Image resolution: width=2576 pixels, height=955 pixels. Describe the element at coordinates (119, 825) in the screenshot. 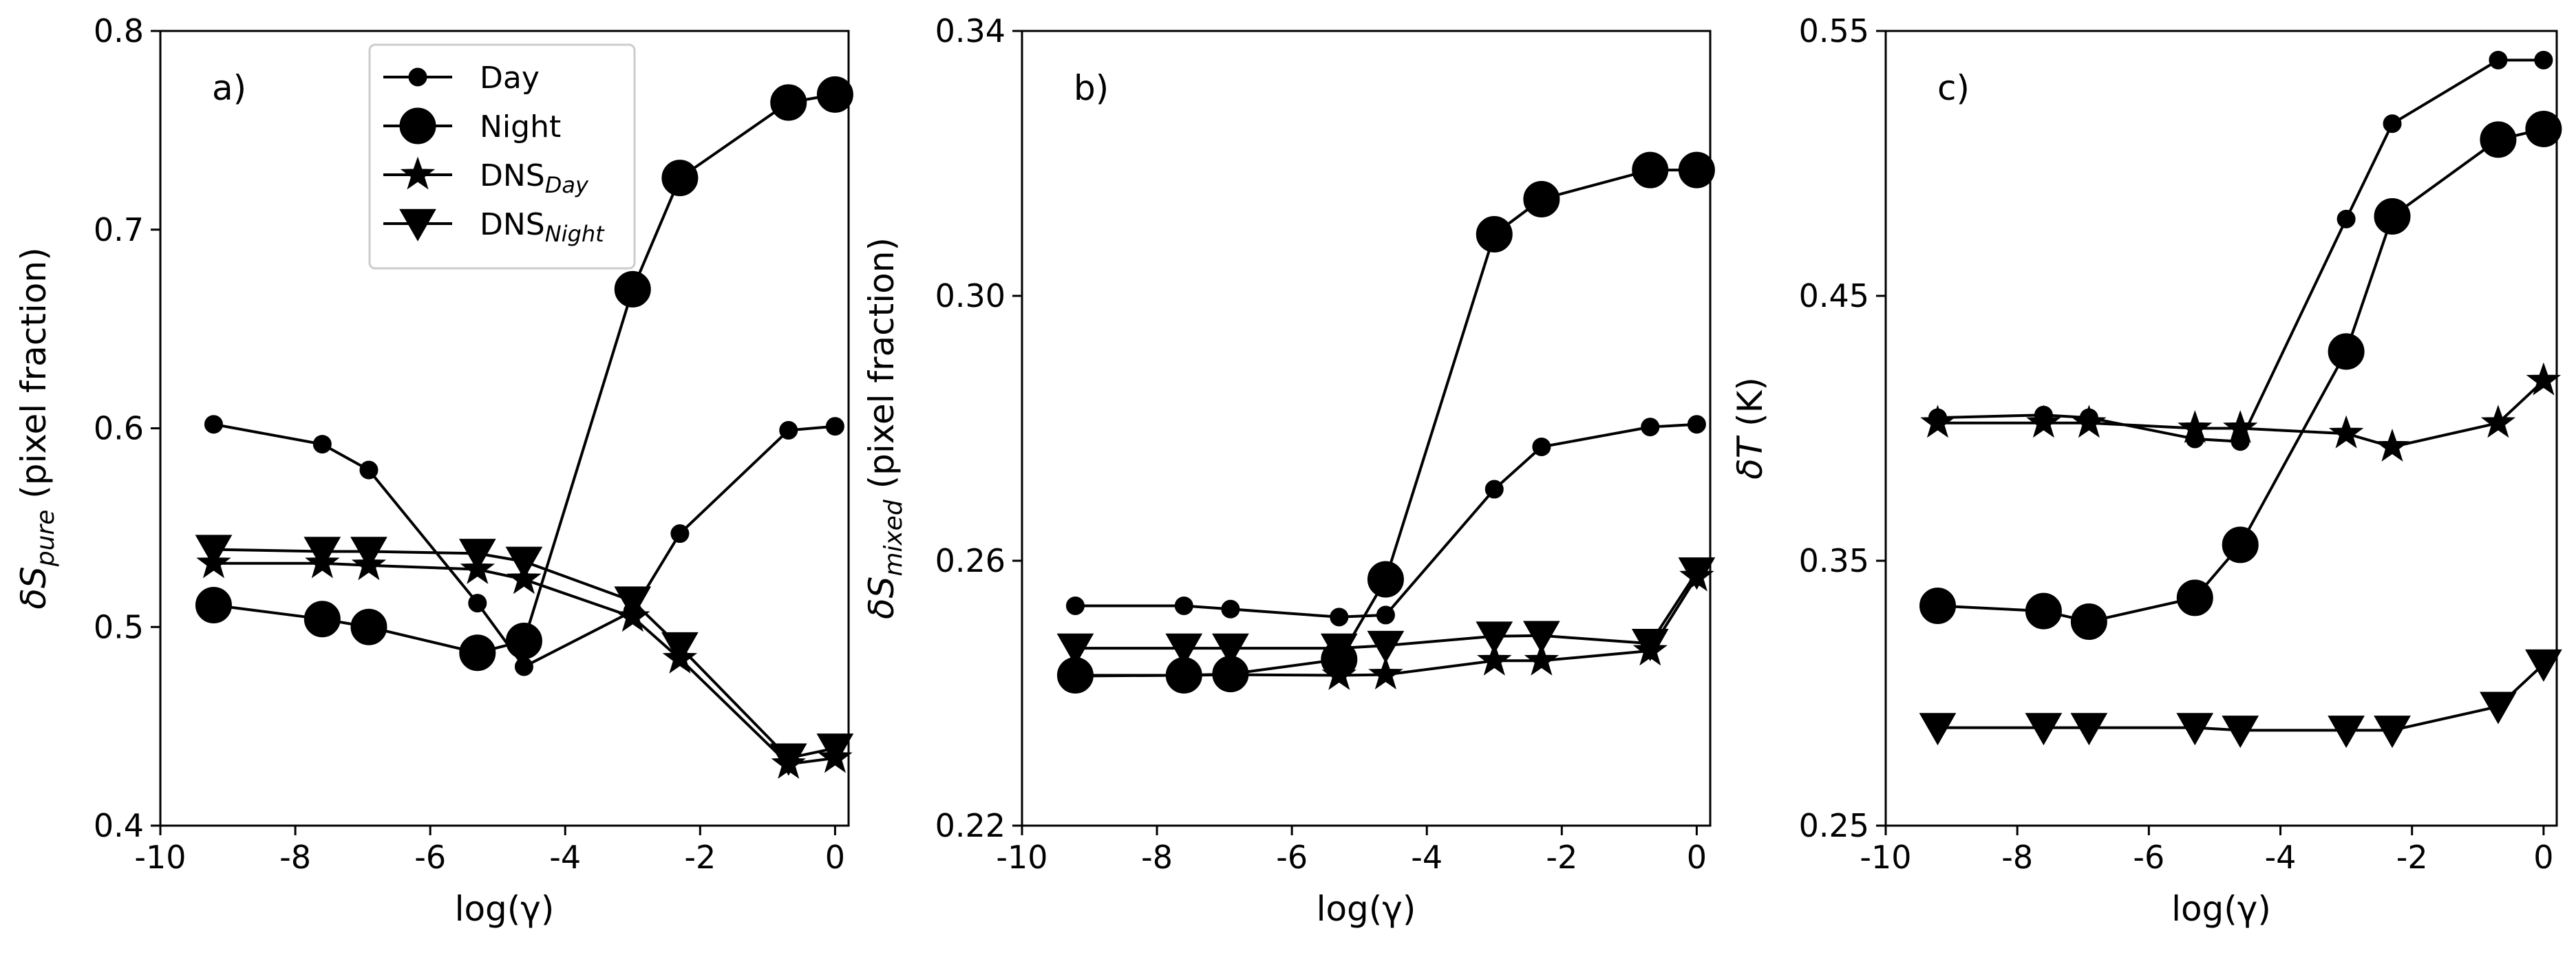

I see `y-tick-label: 0.4` at that location.